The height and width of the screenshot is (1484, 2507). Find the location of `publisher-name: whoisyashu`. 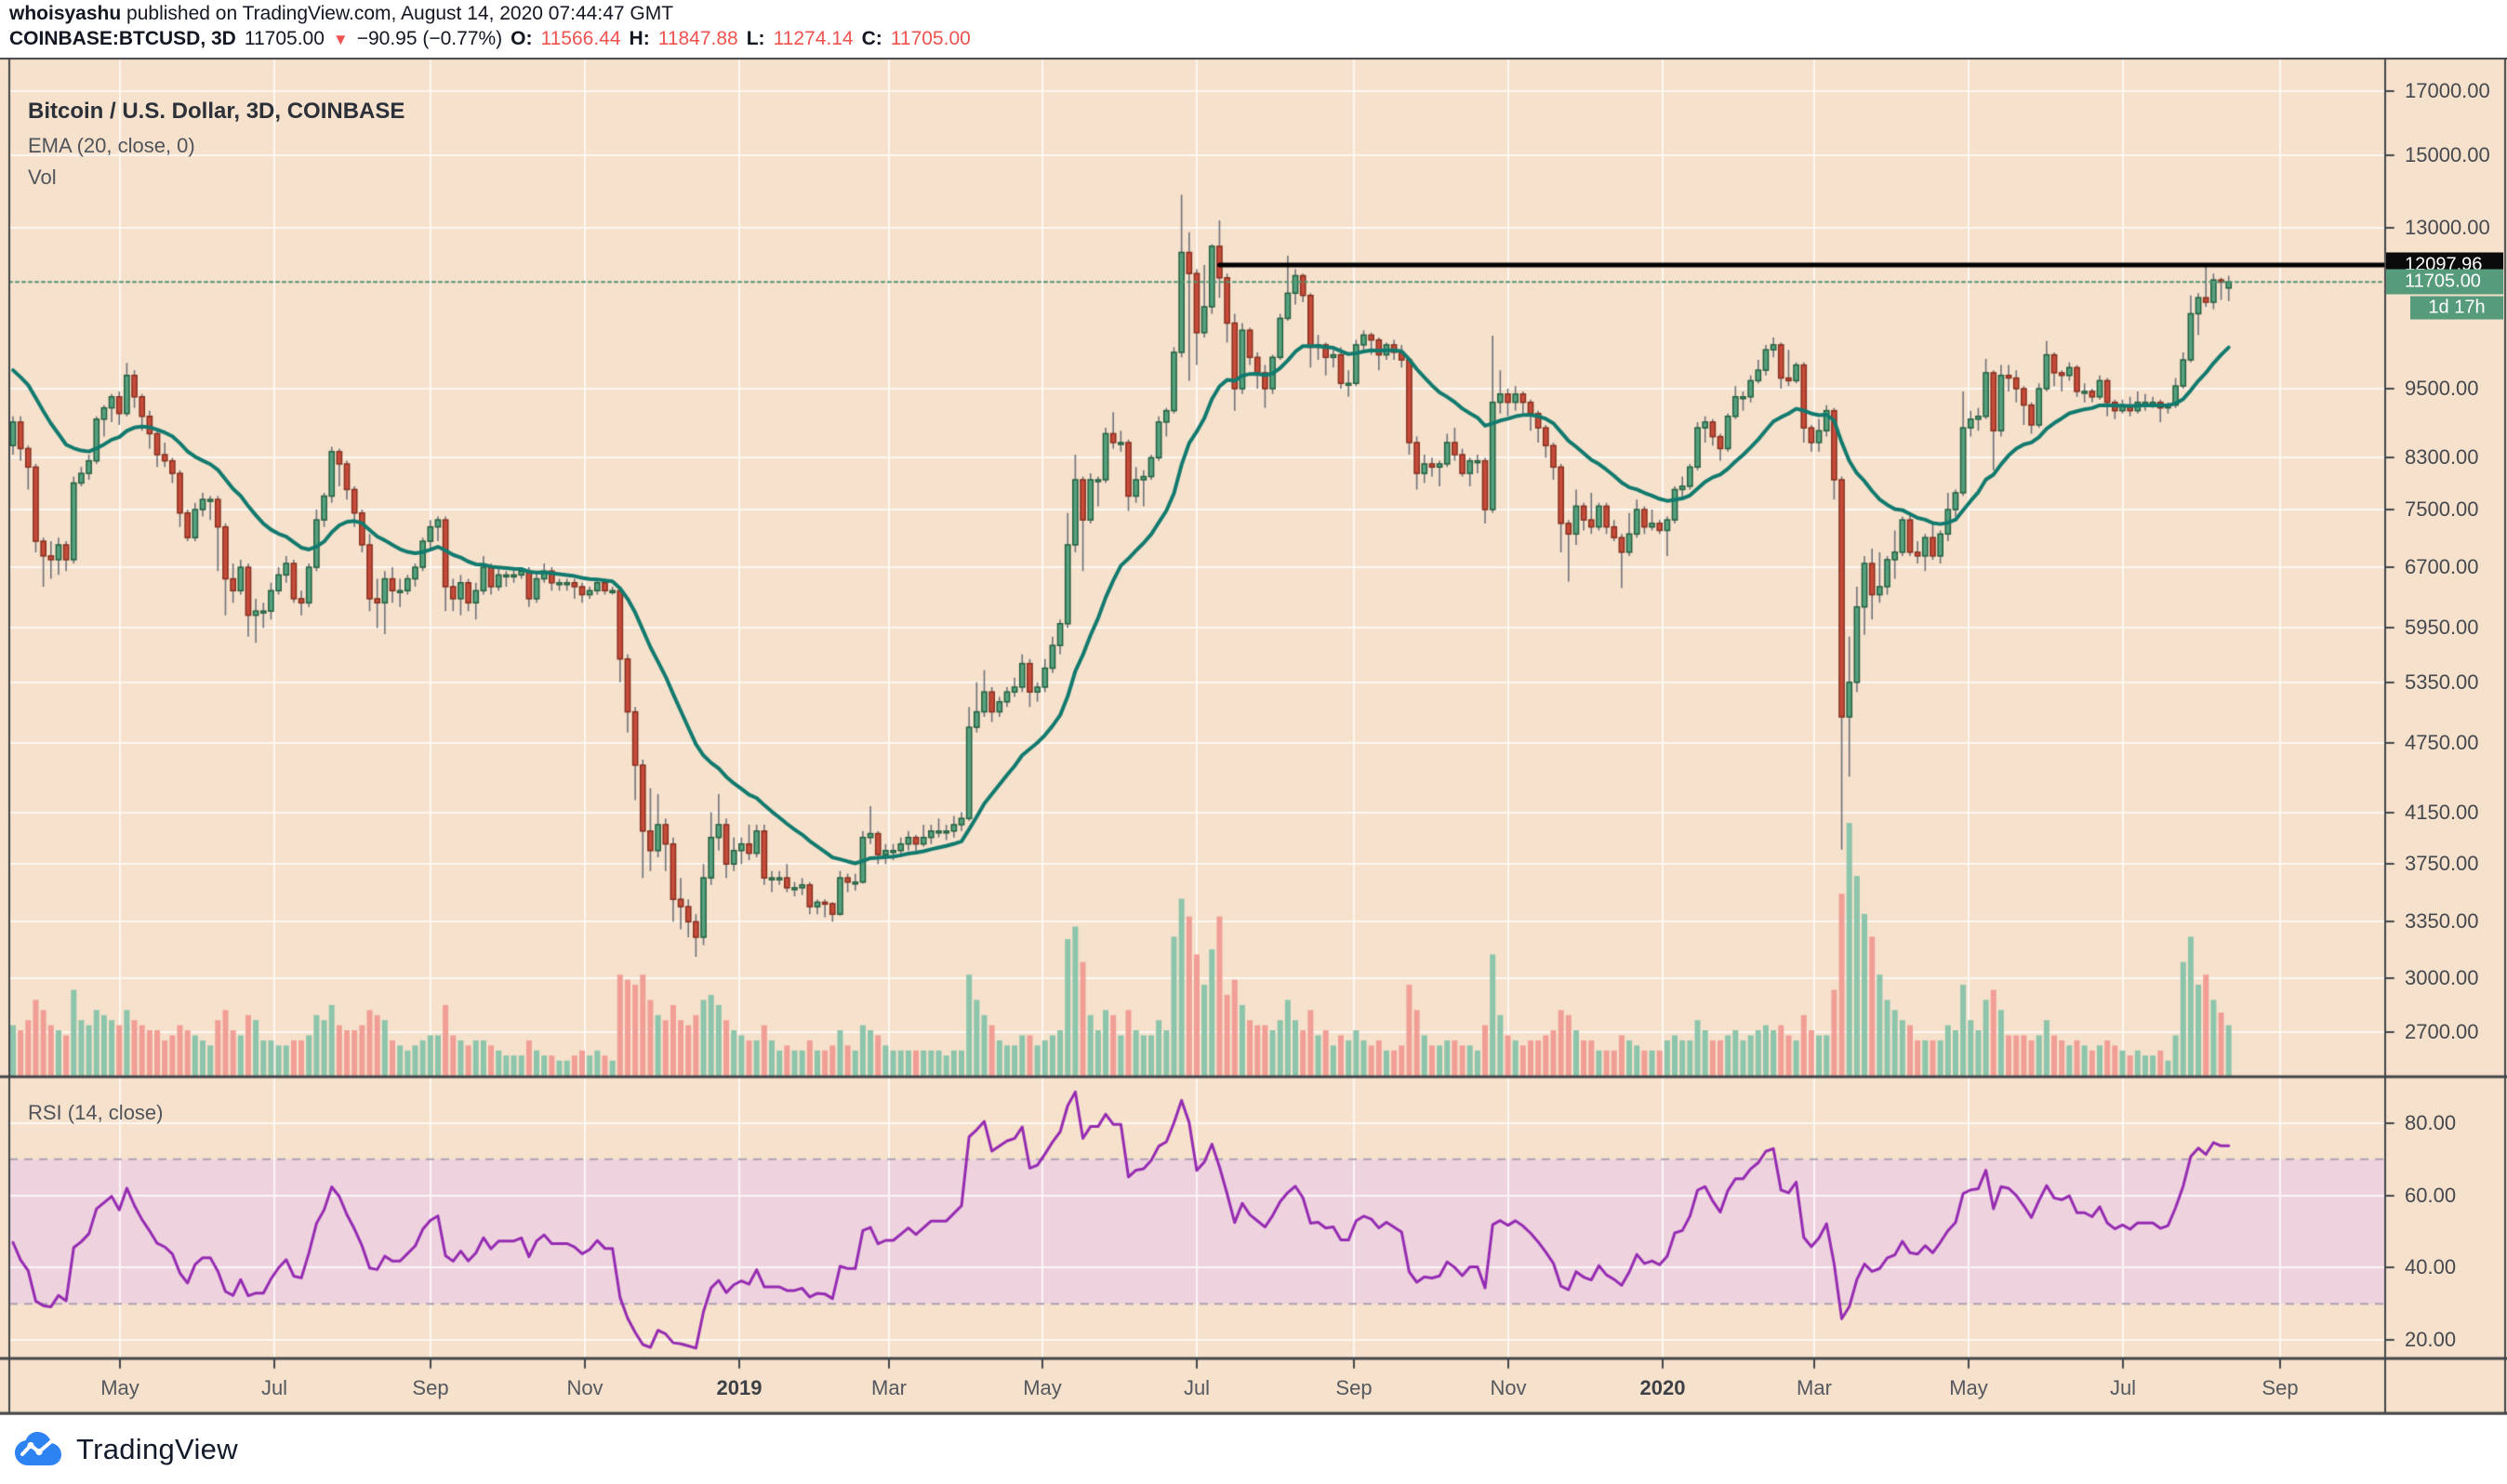

publisher-name: whoisyashu is located at coordinates (65, 13).